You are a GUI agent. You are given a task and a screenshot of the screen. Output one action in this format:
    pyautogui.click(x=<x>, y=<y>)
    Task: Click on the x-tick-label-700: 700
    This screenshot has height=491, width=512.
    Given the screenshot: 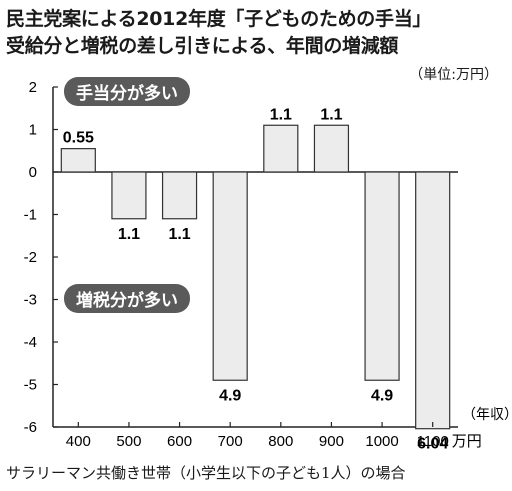 What is the action you would take?
    pyautogui.click(x=230, y=441)
    